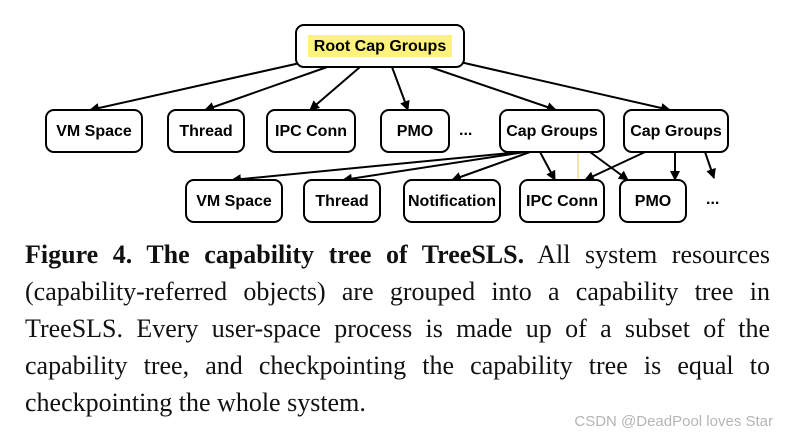  I want to click on edge-root-to-l1-pmo, so click(400, 88).